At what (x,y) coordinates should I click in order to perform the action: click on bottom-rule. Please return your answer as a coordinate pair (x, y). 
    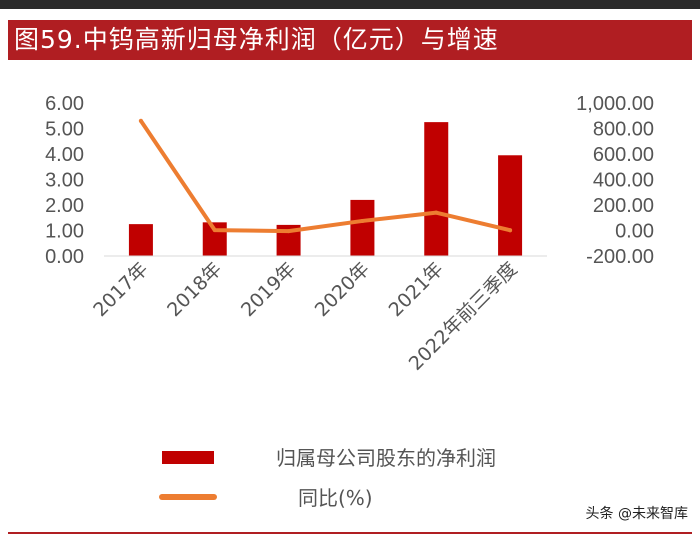
    Looking at the image, I should click on (350, 533).